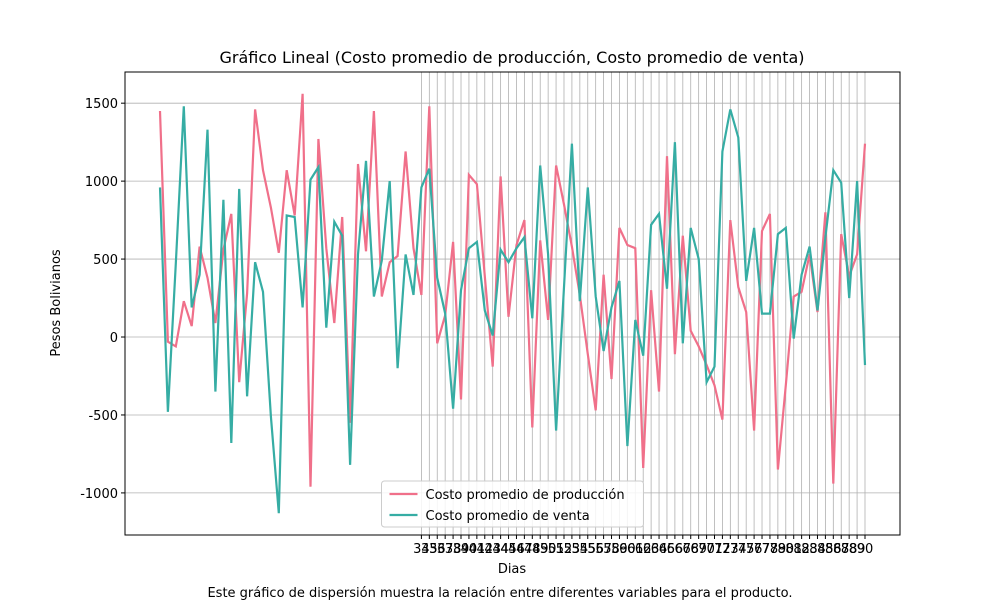 The width and height of the screenshot is (1000, 600). I want to click on x-tick-label: 66, so click(675, 549).